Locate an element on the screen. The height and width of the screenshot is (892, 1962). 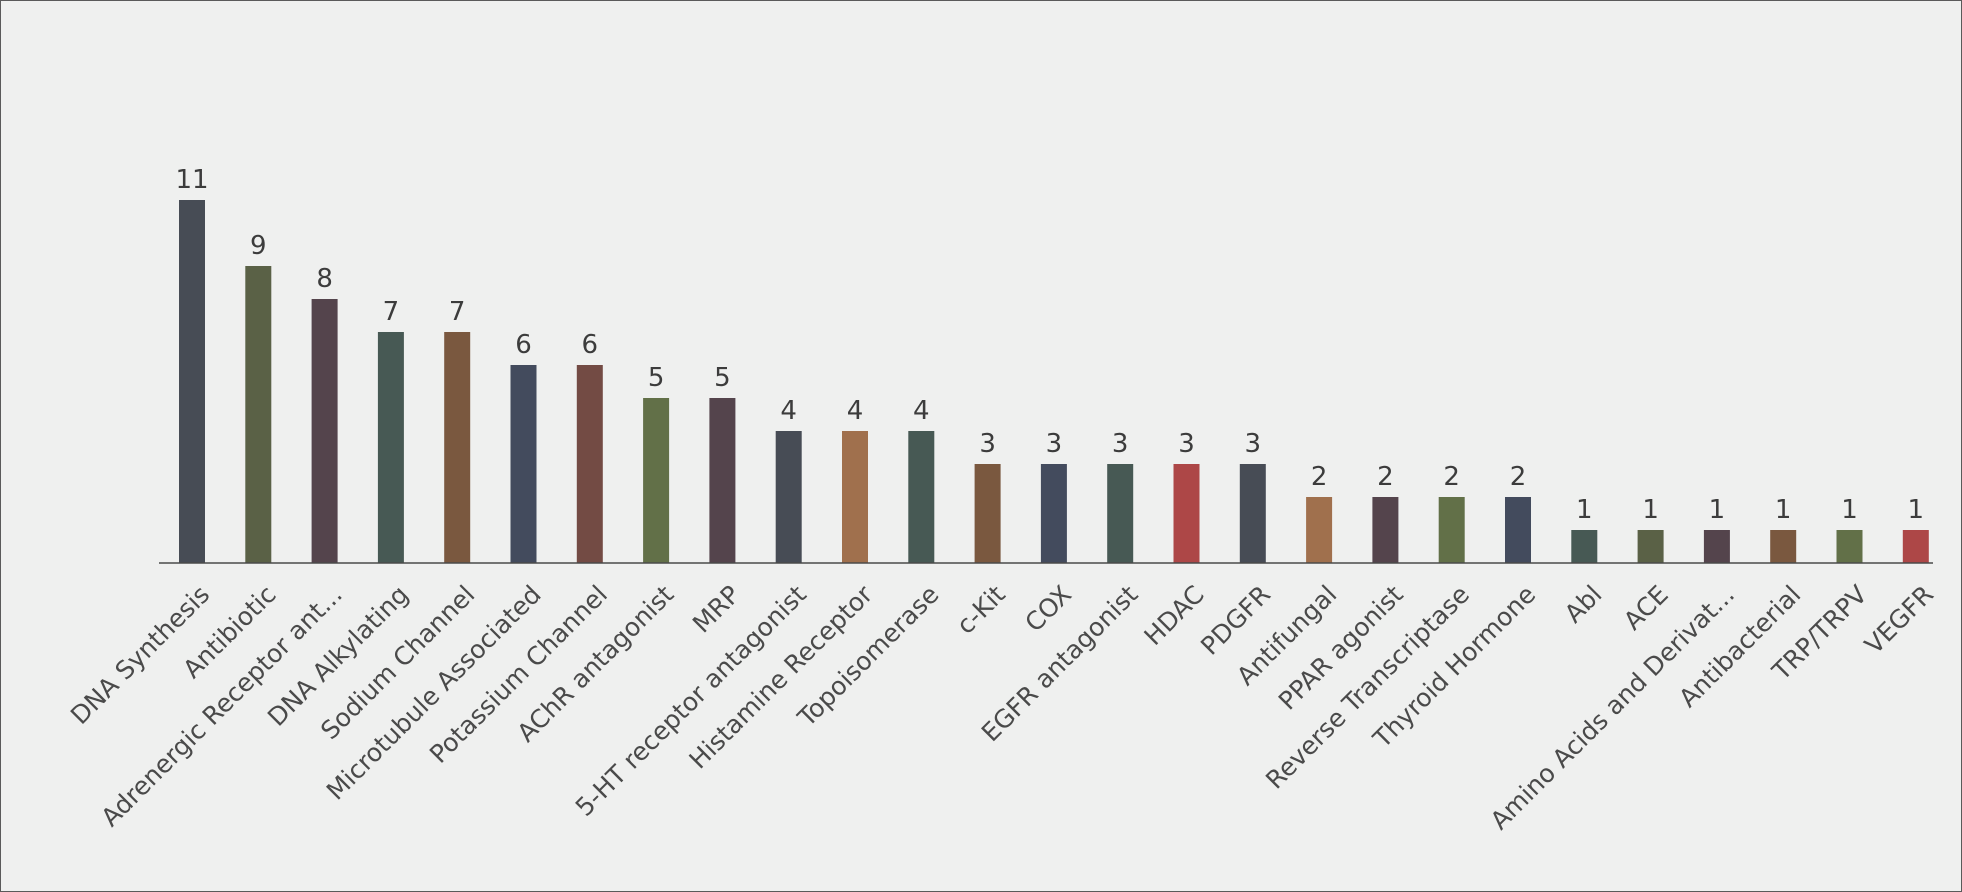
x-tick-label: Abl is located at coordinates (1583, 604).